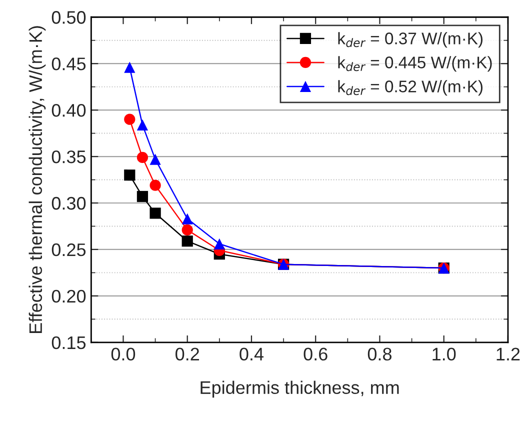 Image resolution: width=521 pixels, height=428 pixels. What do you see at coordinates (69, 157) in the screenshot?
I see `y-tick-label: 0.35` at bounding box center [69, 157].